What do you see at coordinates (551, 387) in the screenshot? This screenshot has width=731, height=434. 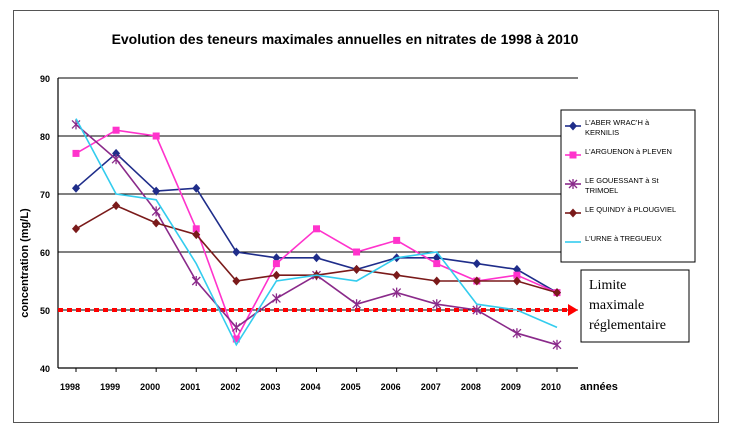 I see `x-tick-label: 2010` at bounding box center [551, 387].